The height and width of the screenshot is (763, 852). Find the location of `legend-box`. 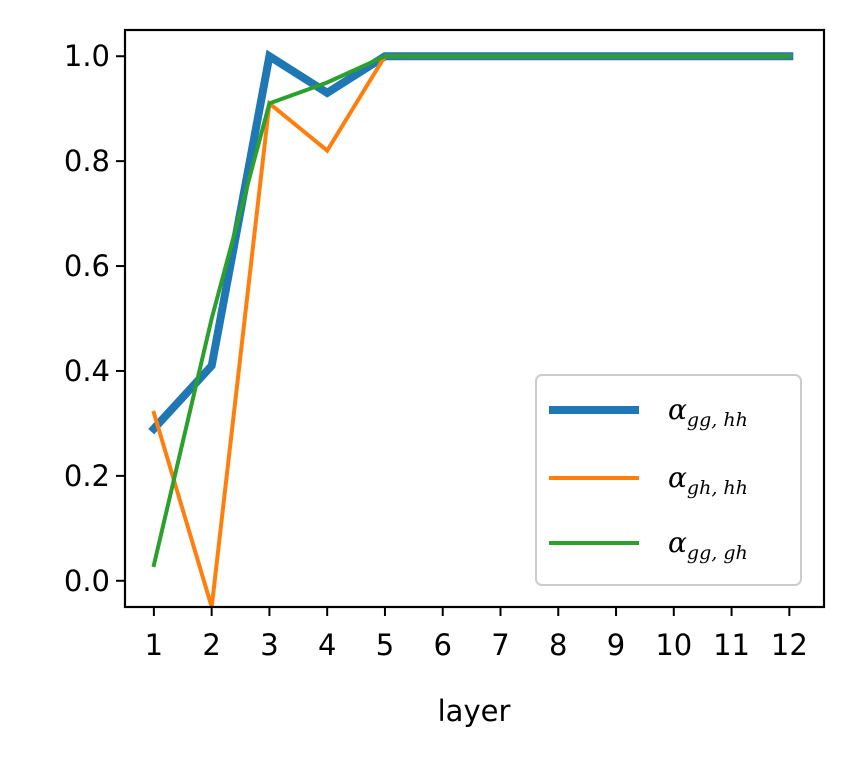

legend-box is located at coordinates (668, 480).